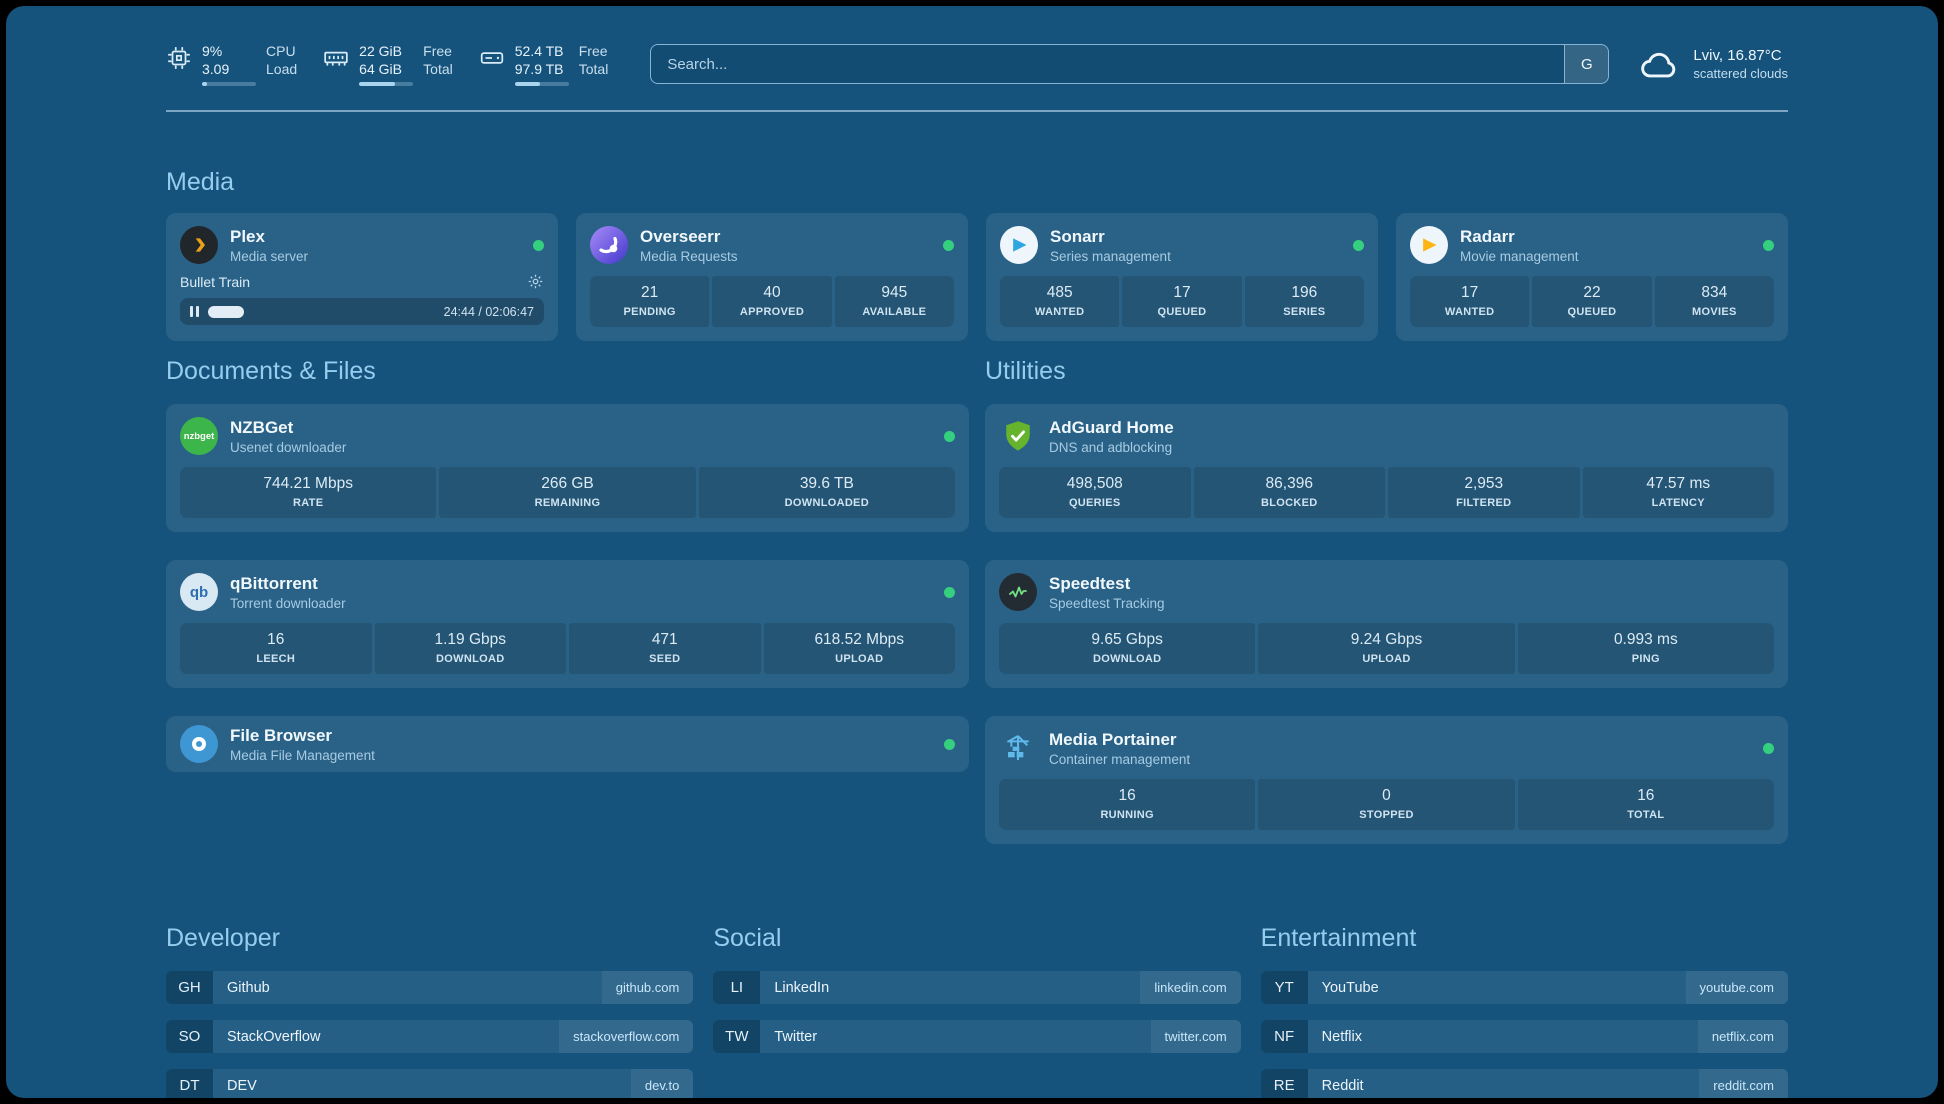  Describe the element at coordinates (539, 51) in the screenshot. I see `disk-free: 52.4 TB` at that location.